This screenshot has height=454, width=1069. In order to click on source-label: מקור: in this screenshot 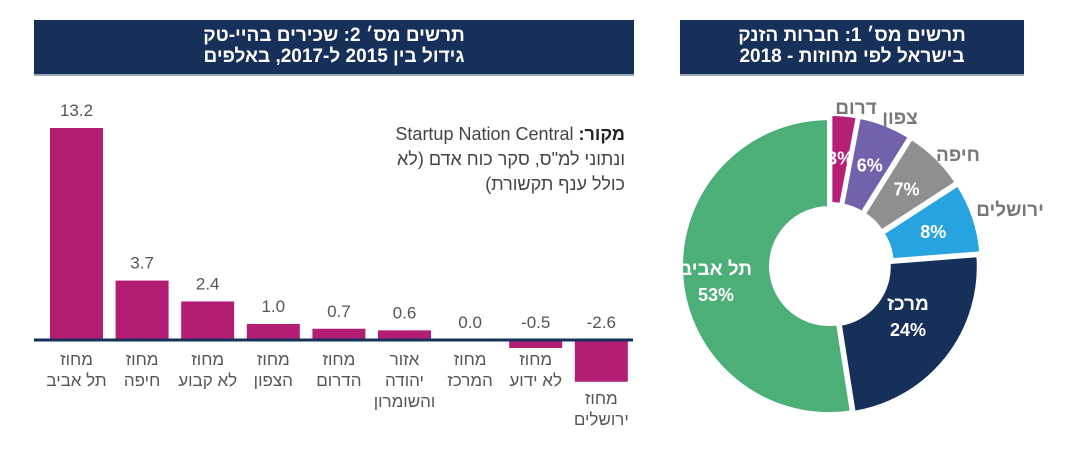, I will do `click(601, 134)`.